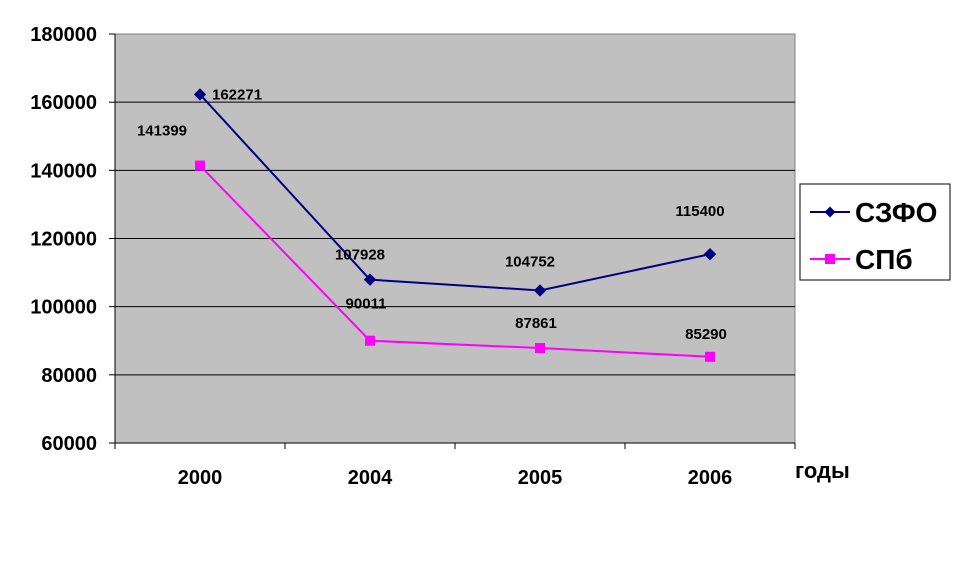  I want to click on legend: СЗФО СПб, so click(875, 232).